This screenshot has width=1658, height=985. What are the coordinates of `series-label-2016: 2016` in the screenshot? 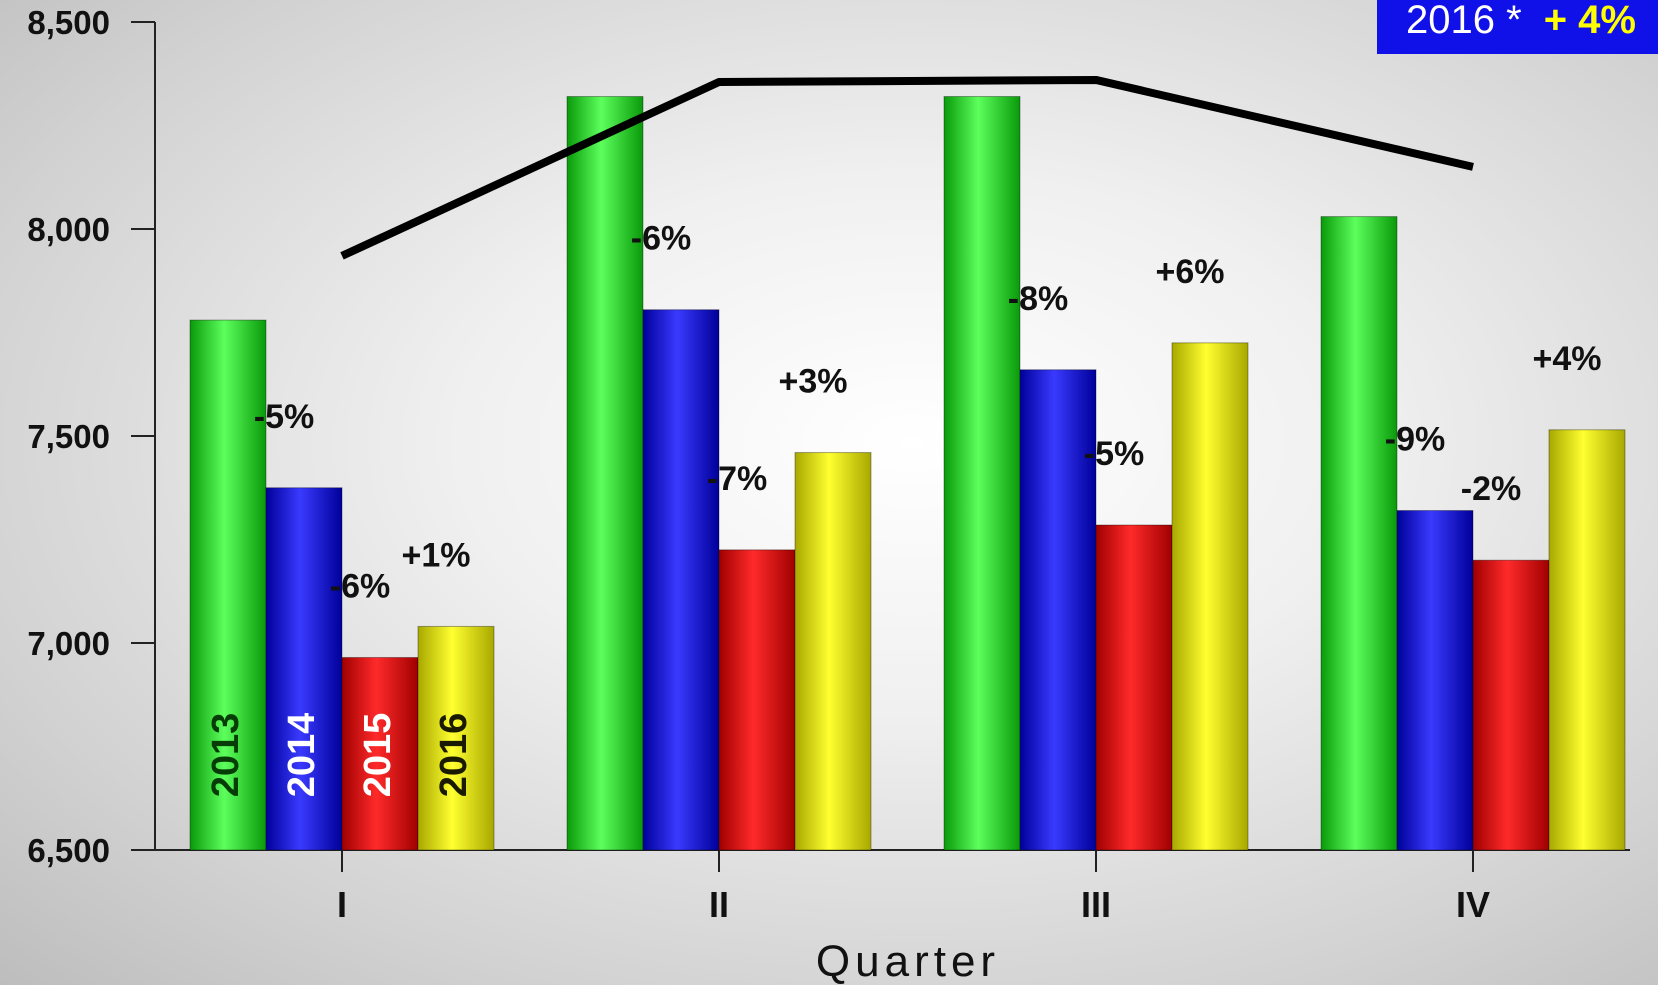 It's located at (454, 755).